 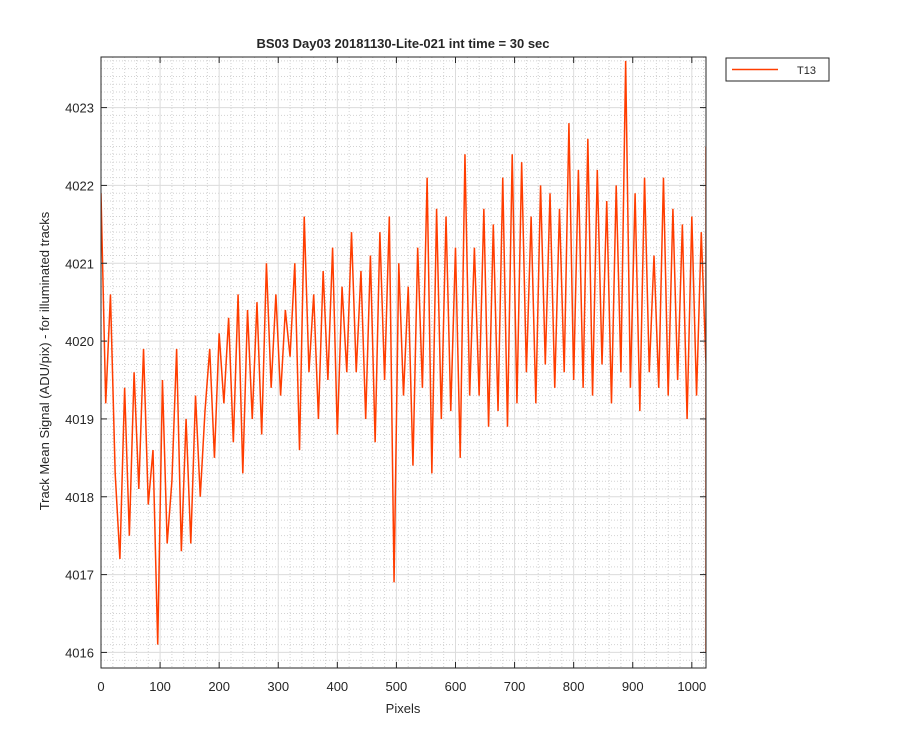 What do you see at coordinates (79, 381) in the screenshot?
I see `y-tick-labels: 4016 4017 4018 4019 4020 4021 4022 4023` at bounding box center [79, 381].